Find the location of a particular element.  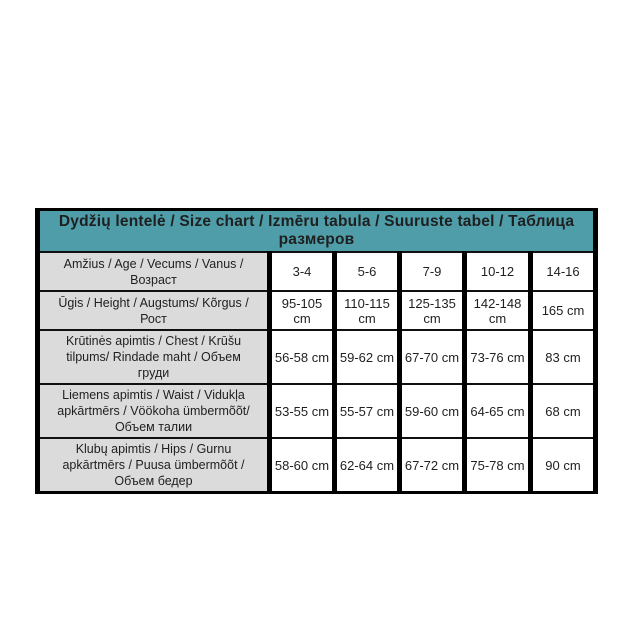

size-value-cell: 5-6 is located at coordinates (367, 271).